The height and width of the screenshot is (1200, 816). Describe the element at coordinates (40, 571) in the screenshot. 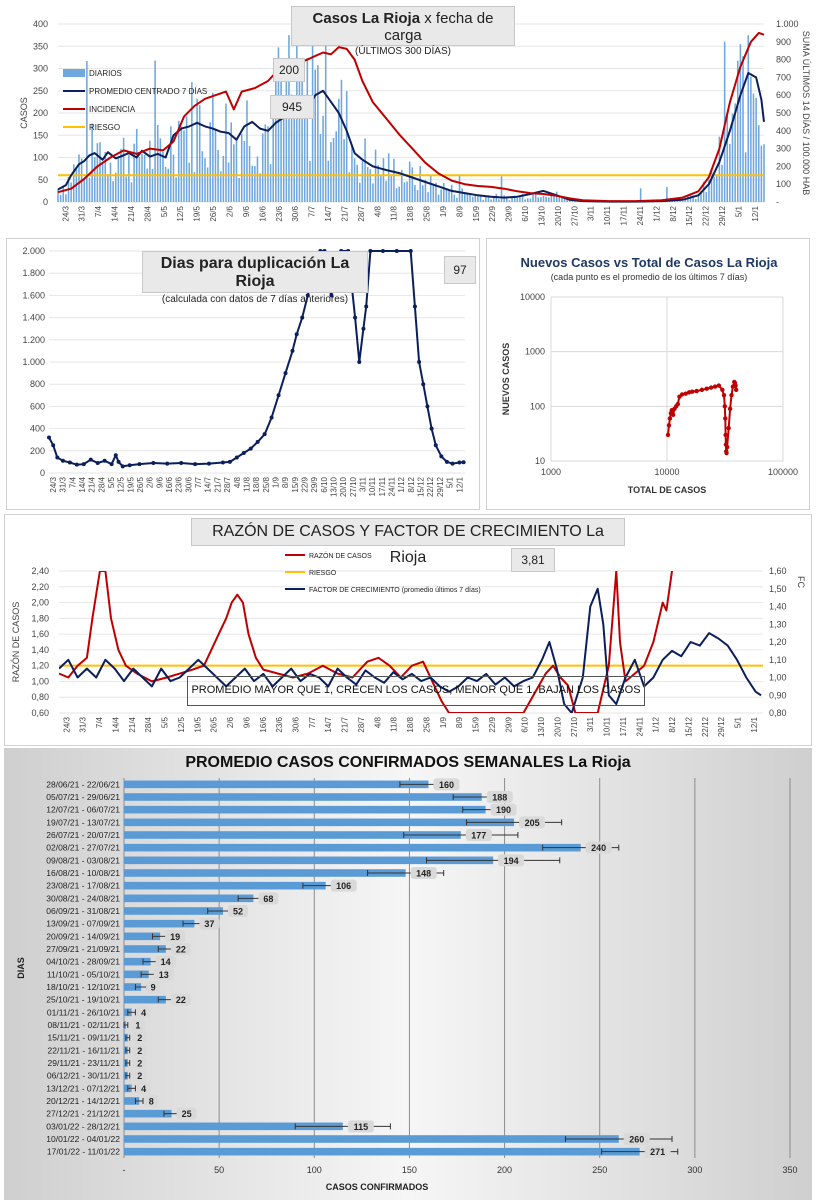

I see `growth-factor-ytick: 2,40` at that location.